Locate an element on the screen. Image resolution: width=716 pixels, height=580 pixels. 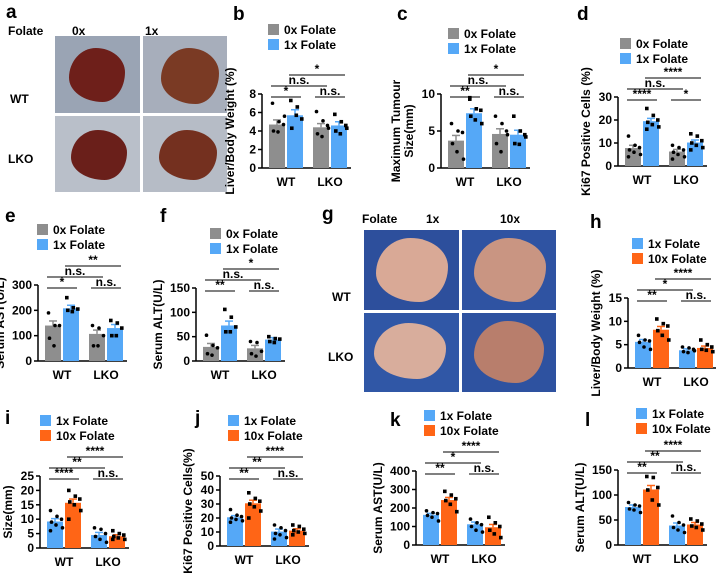
y-tick-label-i: 25 is located at coordinates (28, 476).